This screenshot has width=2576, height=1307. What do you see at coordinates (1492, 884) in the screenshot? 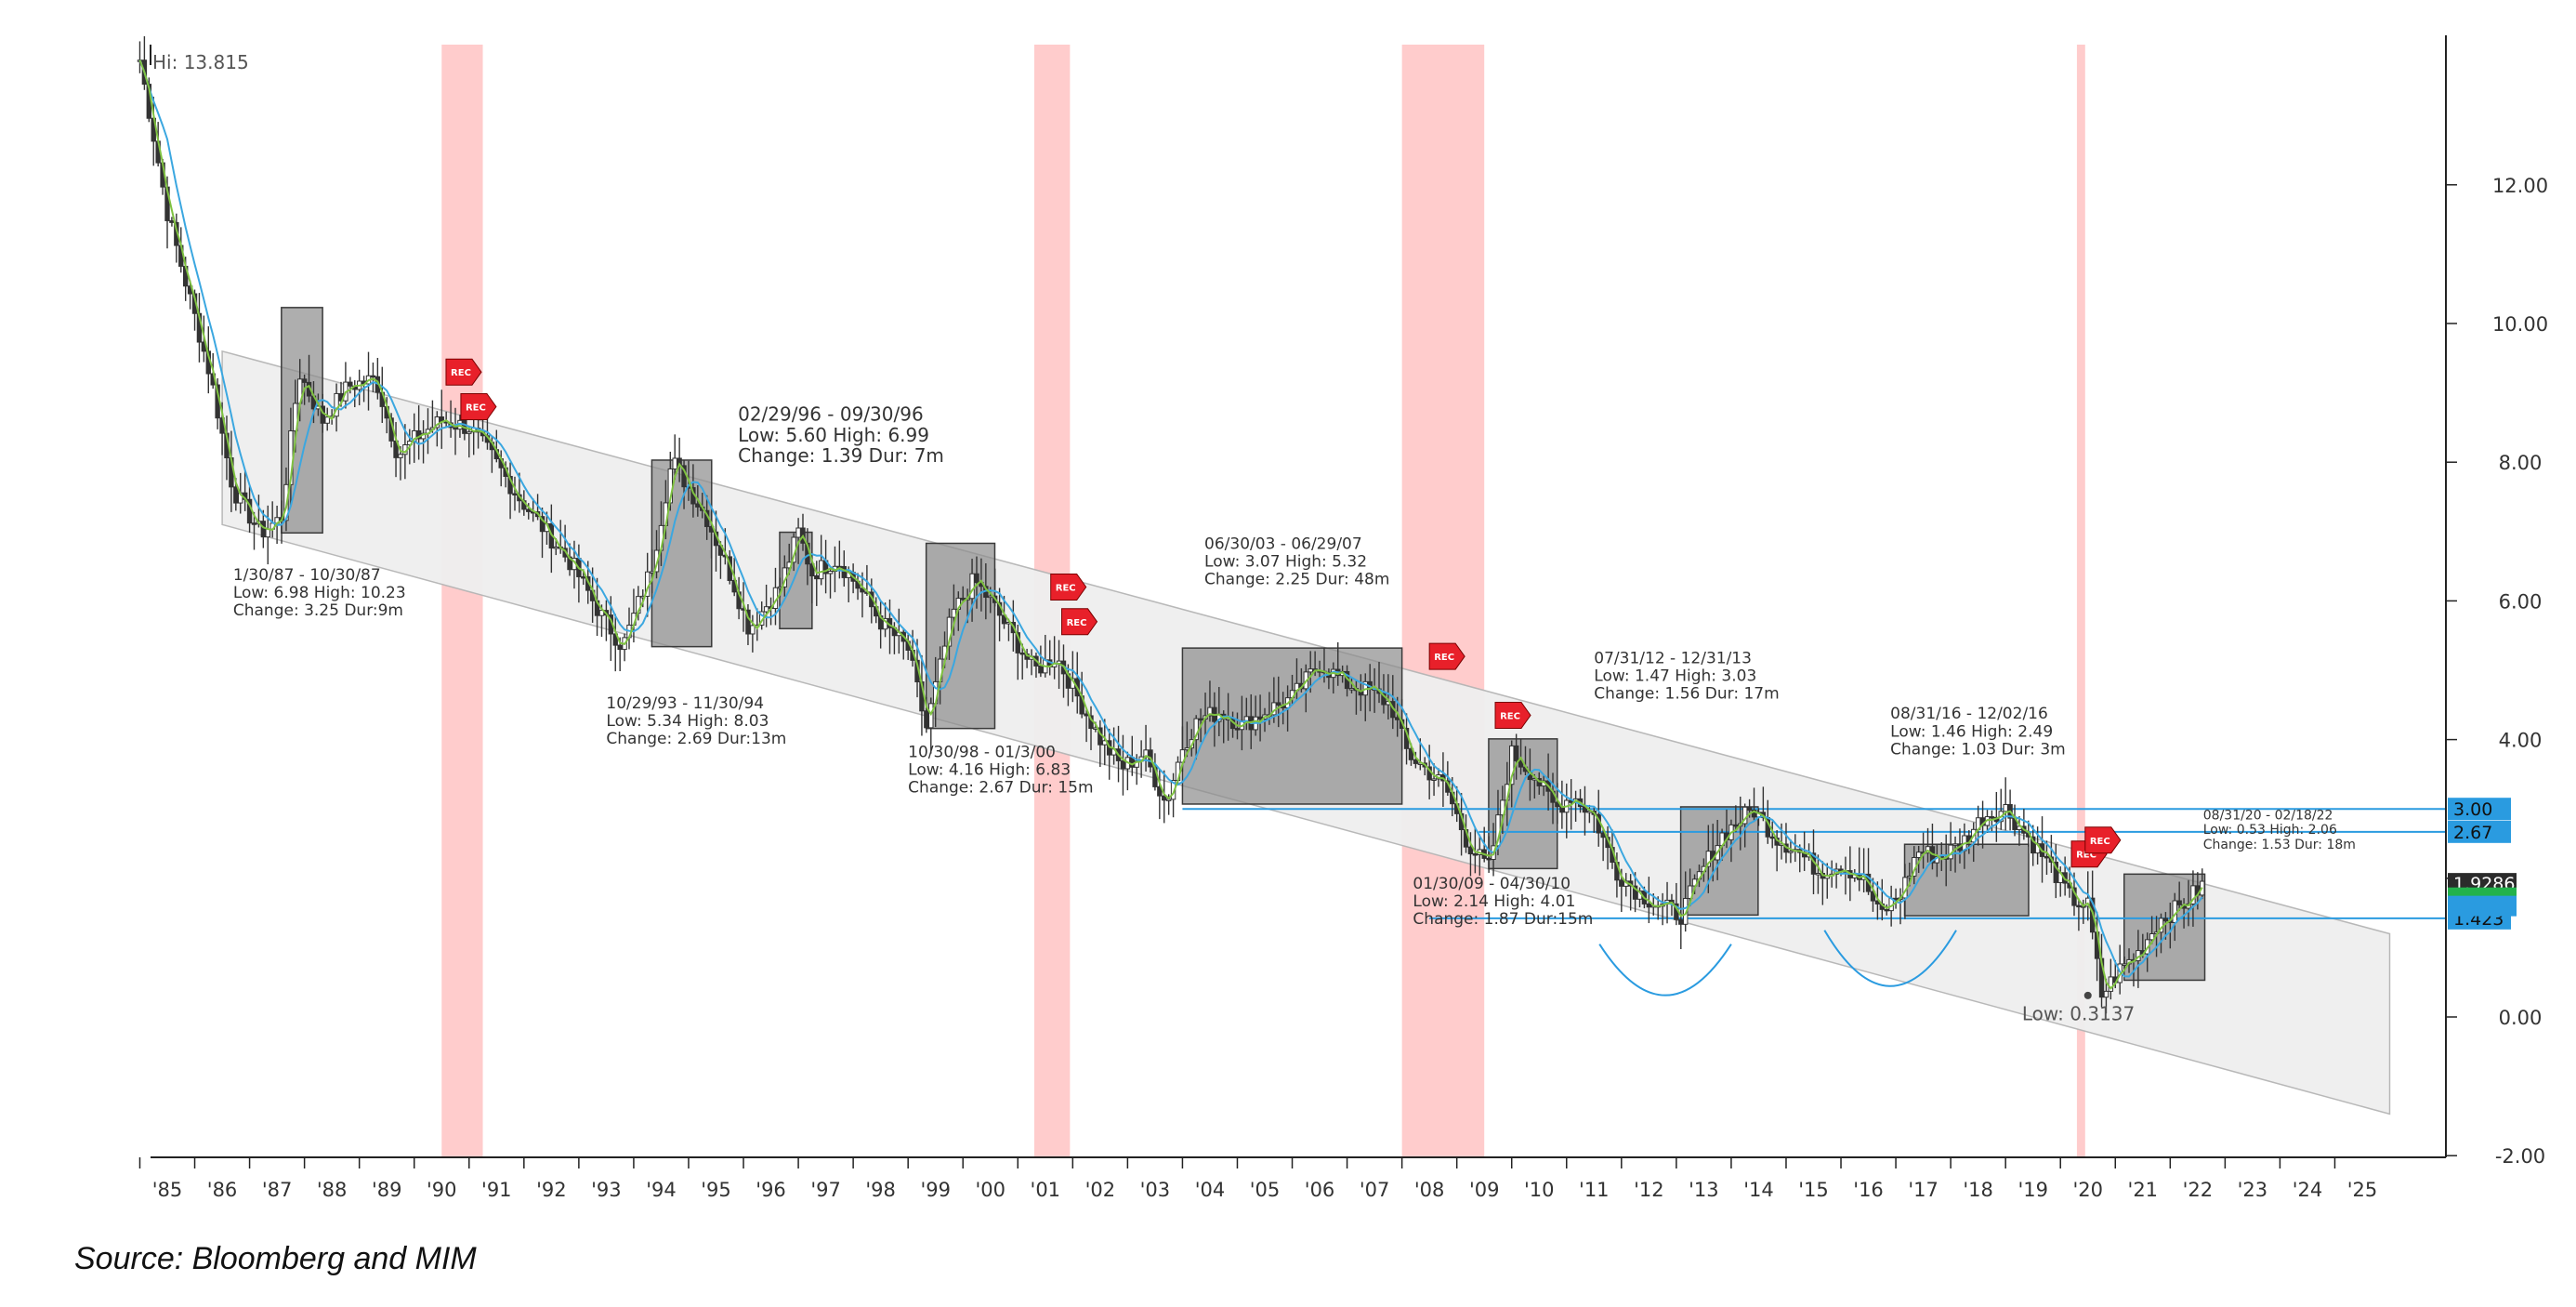
I see `rally-label-5-0: 01/30/09 - 04/30/10` at bounding box center [1492, 884].